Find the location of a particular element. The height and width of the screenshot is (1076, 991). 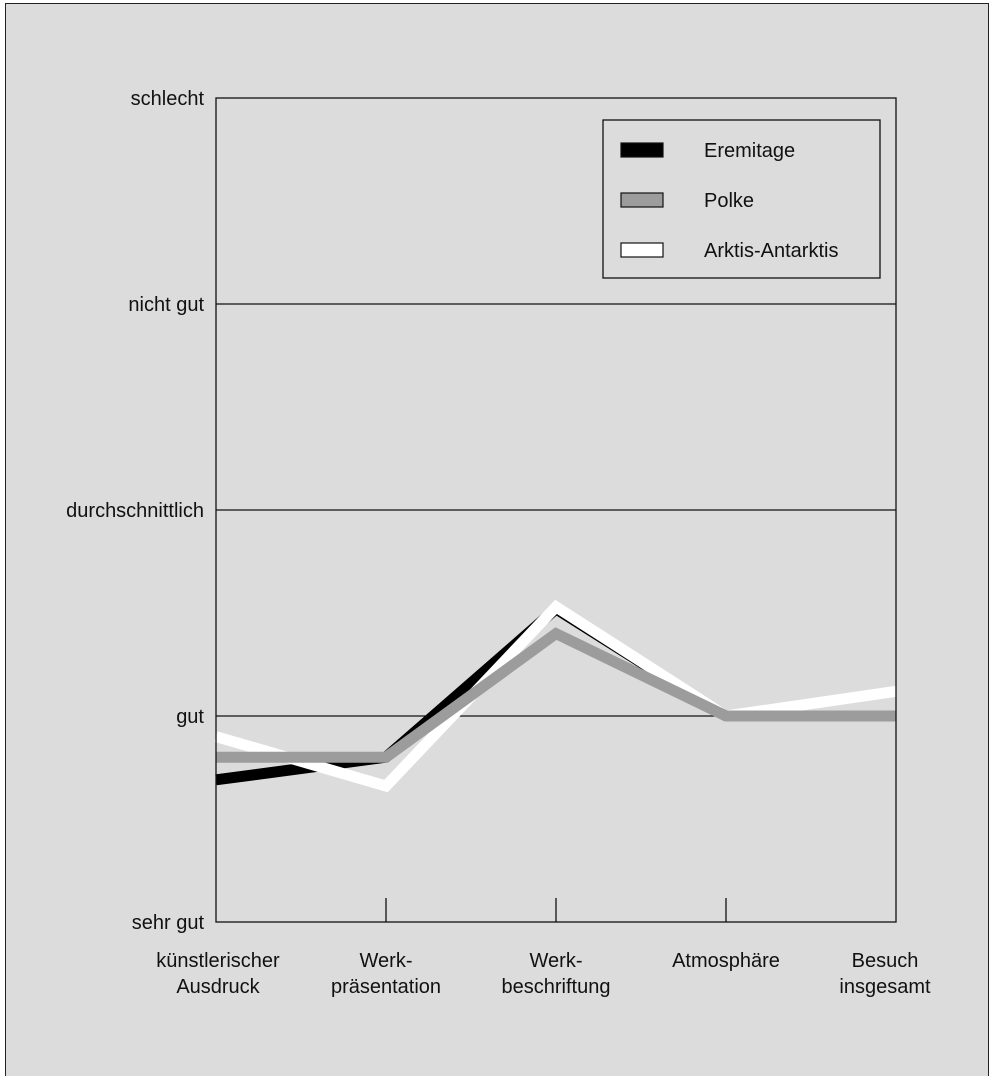

legend-label: Eremitage is located at coordinates (749, 151).